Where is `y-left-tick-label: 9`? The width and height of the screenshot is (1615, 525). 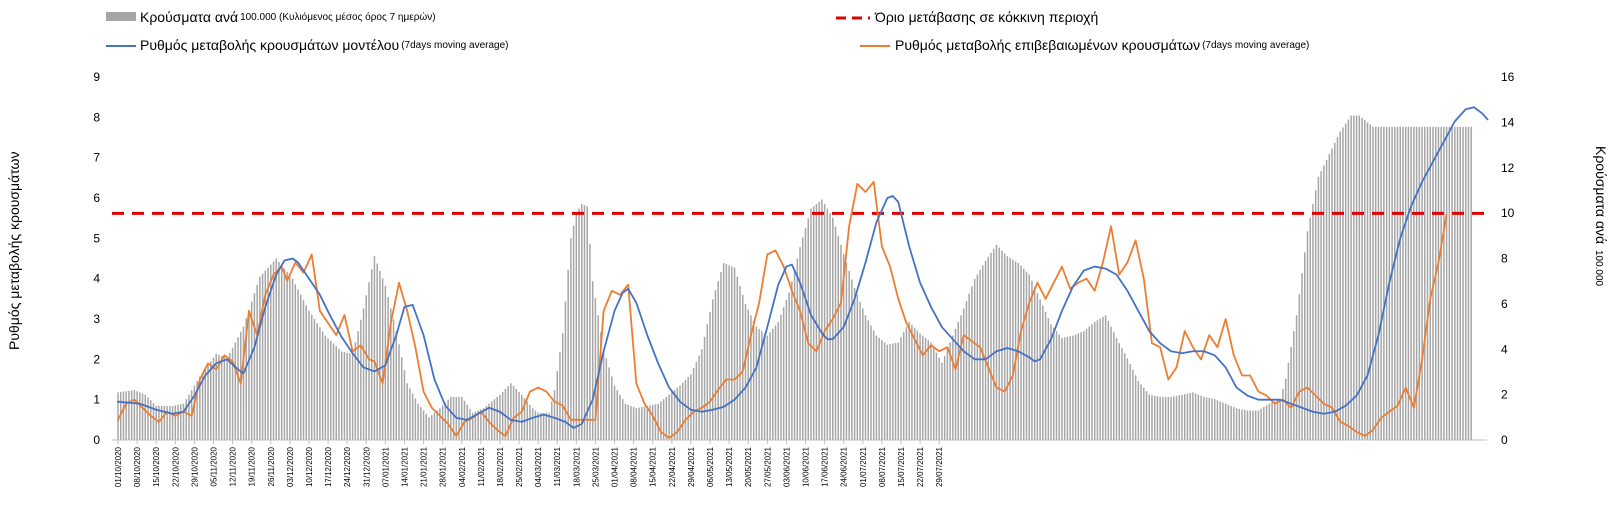 y-left-tick-label: 9 is located at coordinates (96, 77).